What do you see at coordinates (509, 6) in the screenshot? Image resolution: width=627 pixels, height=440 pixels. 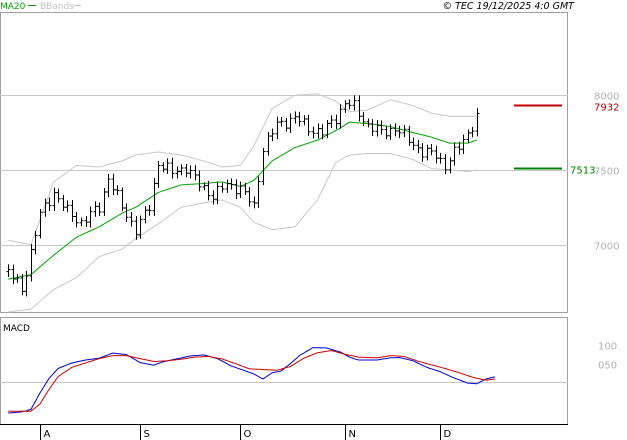 I see `copyright-label: © TEC 19/12/2025 4:0 GMT` at bounding box center [509, 6].